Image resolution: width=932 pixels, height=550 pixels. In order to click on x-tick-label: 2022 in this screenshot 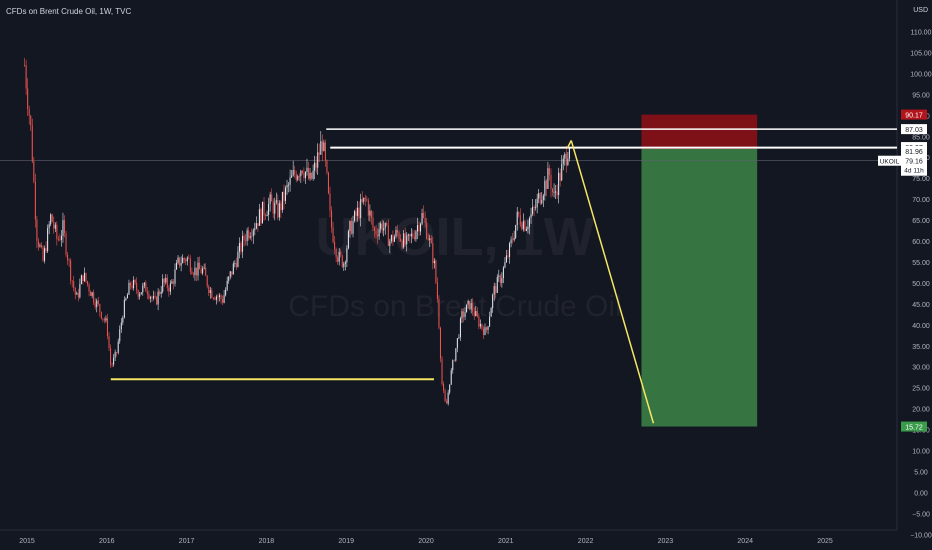, I will do `click(586, 541)`.